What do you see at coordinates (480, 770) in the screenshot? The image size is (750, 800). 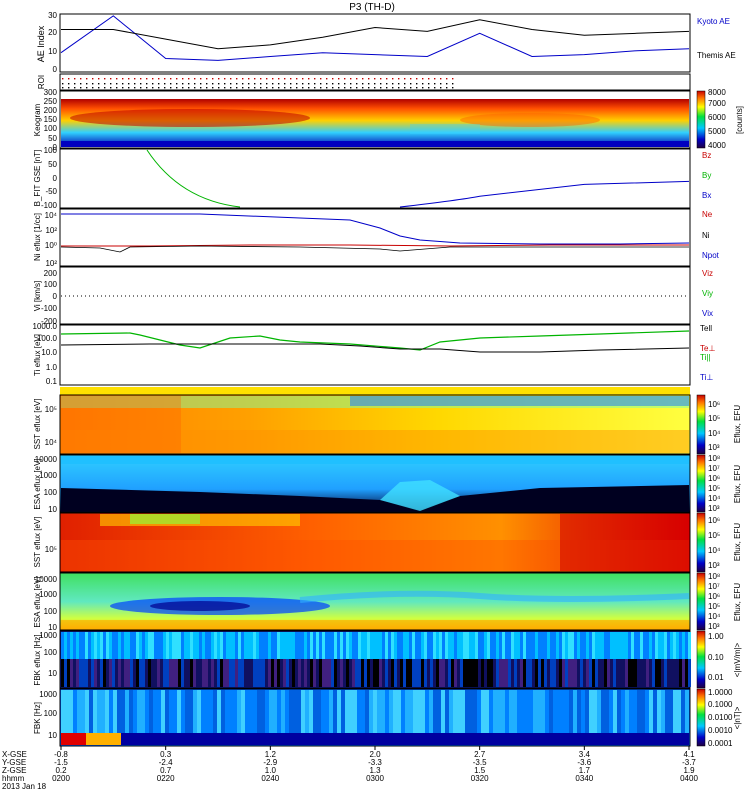 I see `xaxis-value-z: 1.5` at bounding box center [480, 770].